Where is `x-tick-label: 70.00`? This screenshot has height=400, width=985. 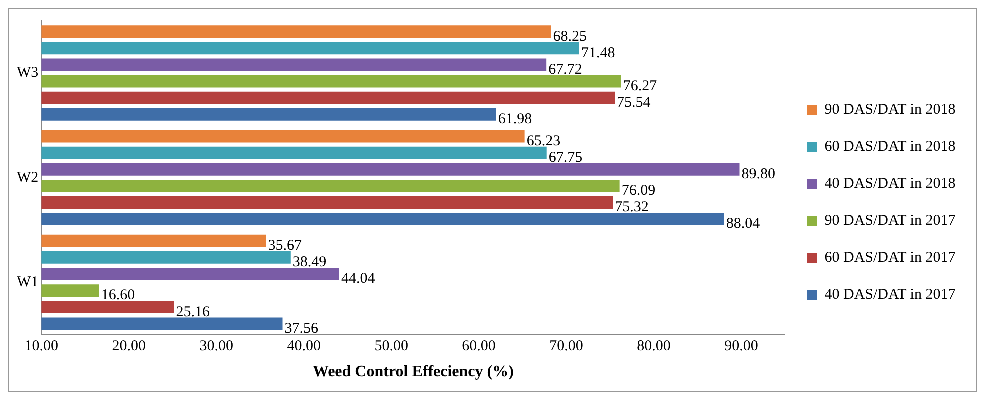
x-tick-label: 70.00 is located at coordinates (567, 346).